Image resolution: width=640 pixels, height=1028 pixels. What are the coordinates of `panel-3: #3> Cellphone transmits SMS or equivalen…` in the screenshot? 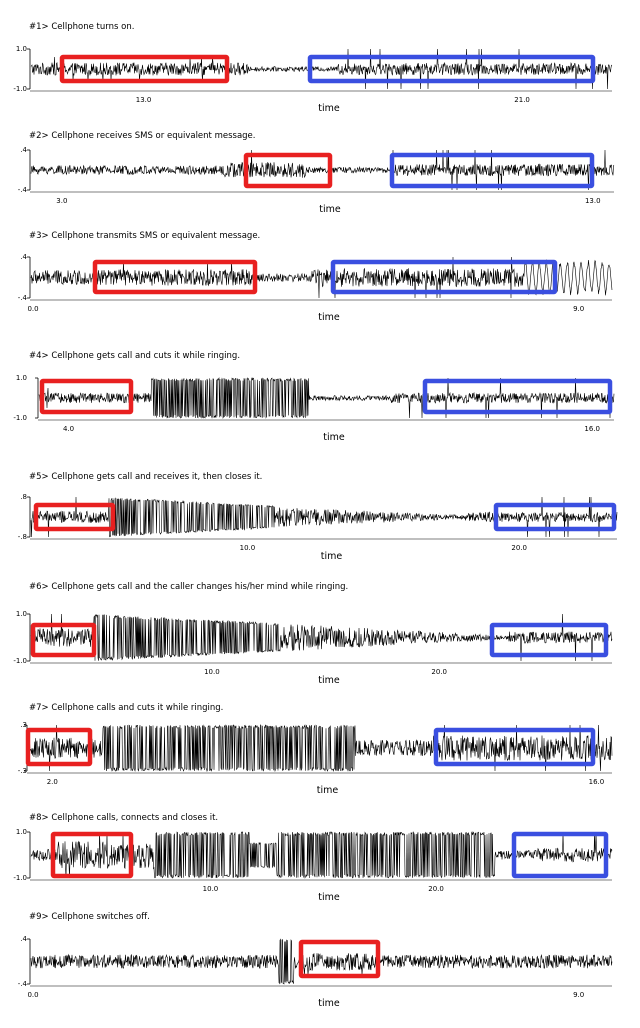 It's located at (315, 277).